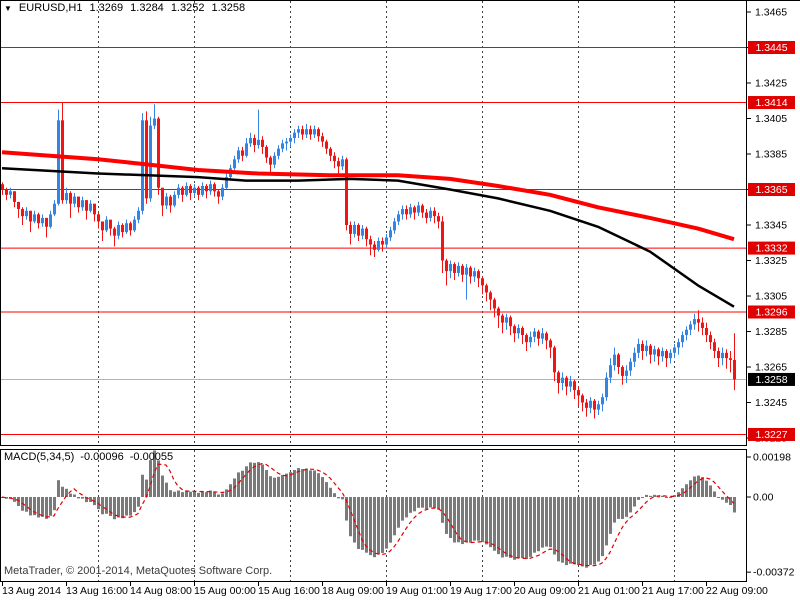 This screenshot has height=600, width=800. What do you see at coordinates (417, 591) in the screenshot?
I see `svg-text: 19 Aug 01:00` at bounding box center [417, 591].